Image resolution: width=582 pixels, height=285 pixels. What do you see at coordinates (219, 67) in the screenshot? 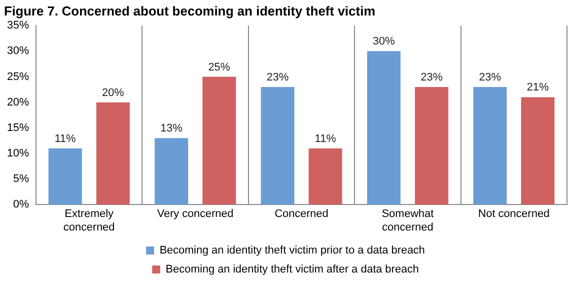
I see `data-label: 25%` at bounding box center [219, 67].